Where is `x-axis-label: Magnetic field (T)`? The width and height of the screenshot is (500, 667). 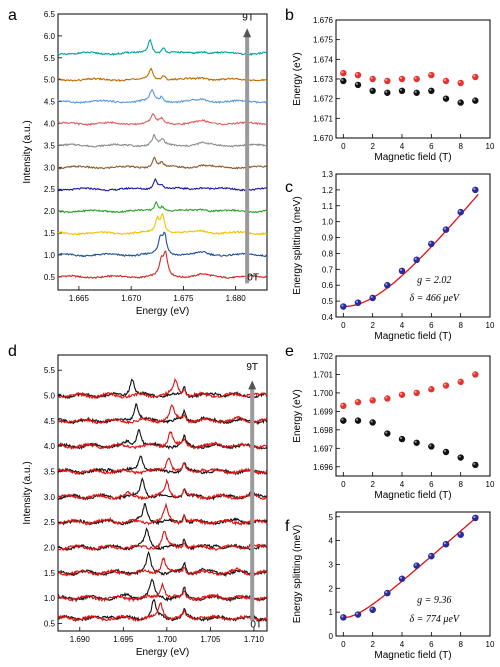
x-axis-label: Magnetic field (T) is located at coordinates (412, 655).